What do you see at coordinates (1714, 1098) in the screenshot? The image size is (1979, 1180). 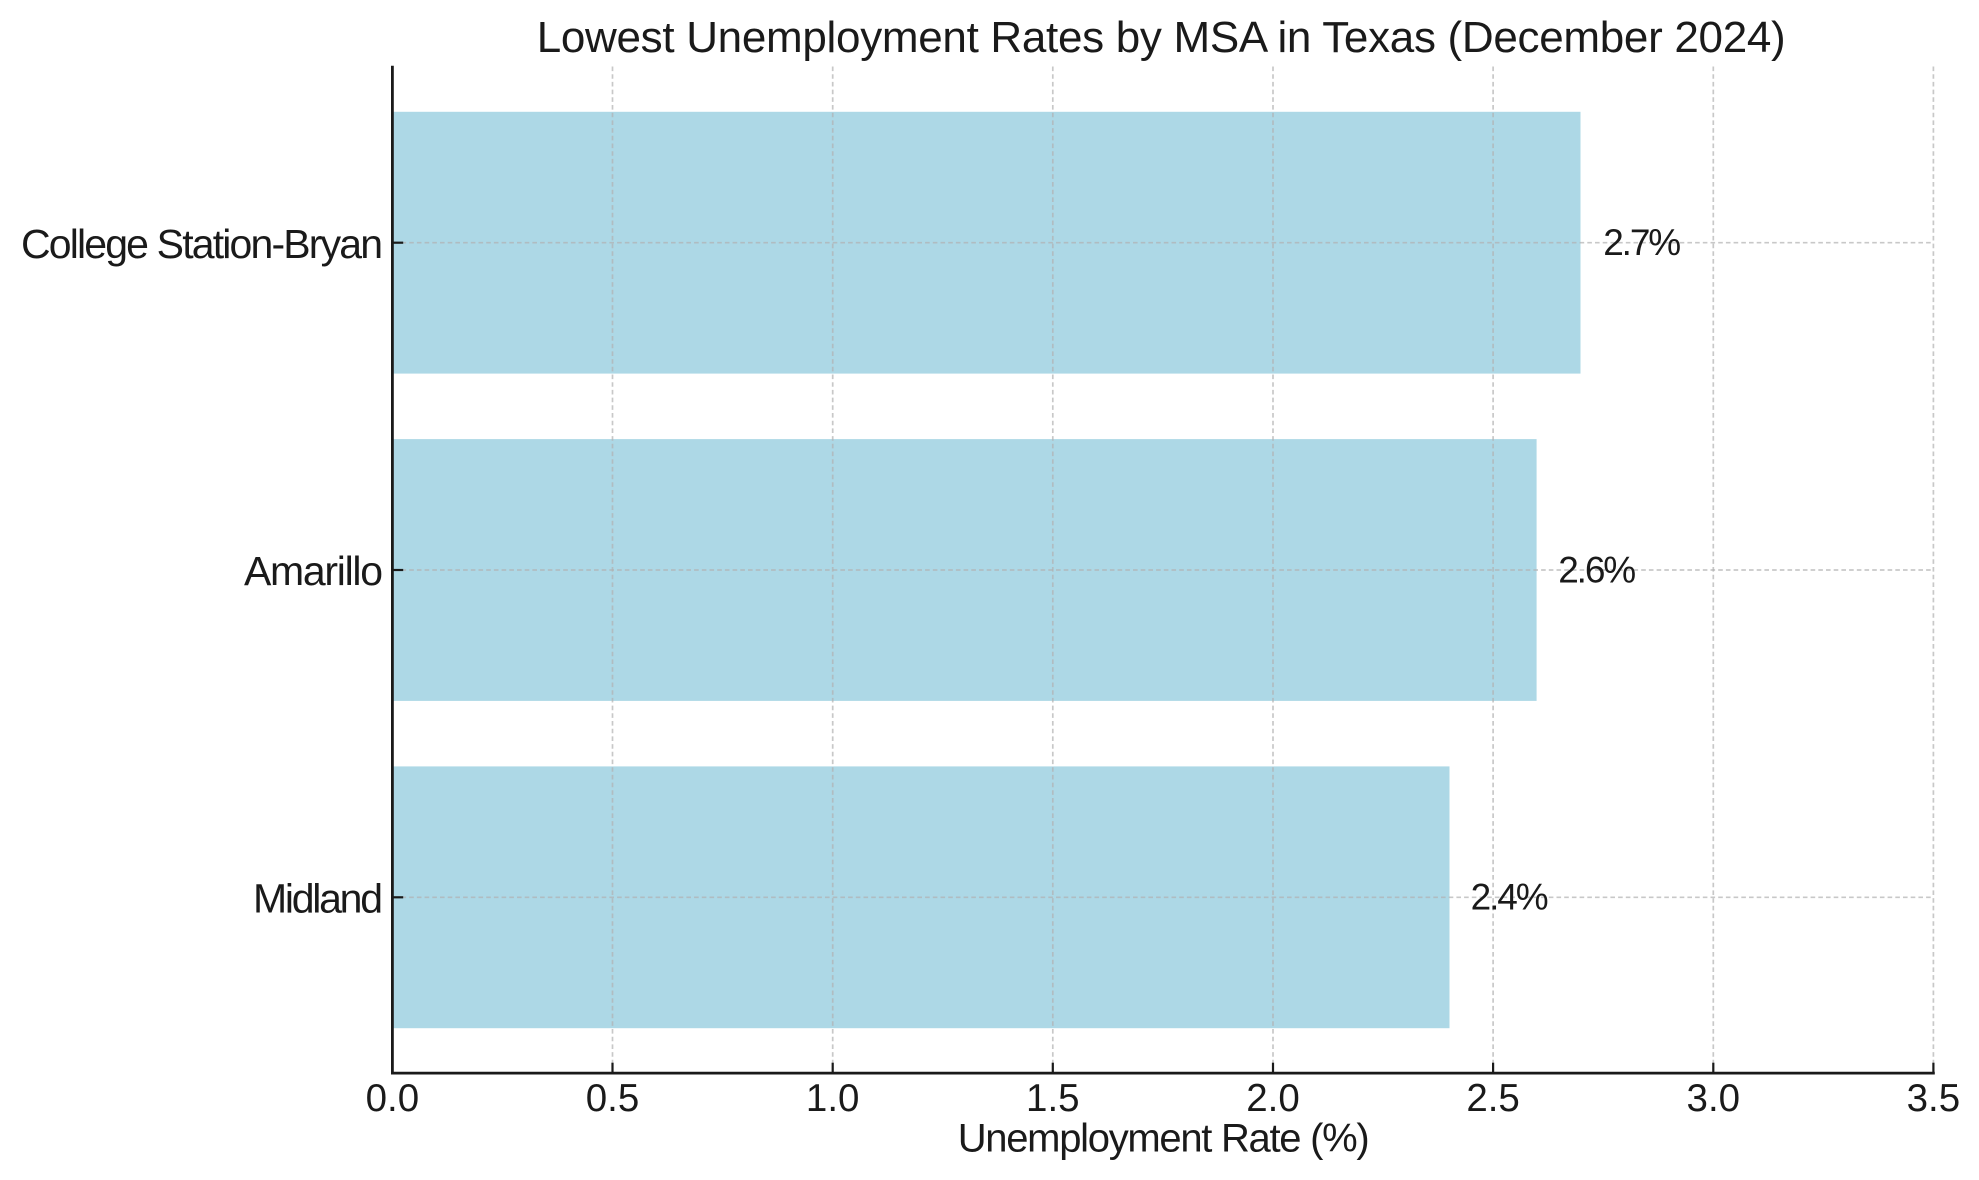 I see `svg-text: 3.0` at bounding box center [1714, 1098].